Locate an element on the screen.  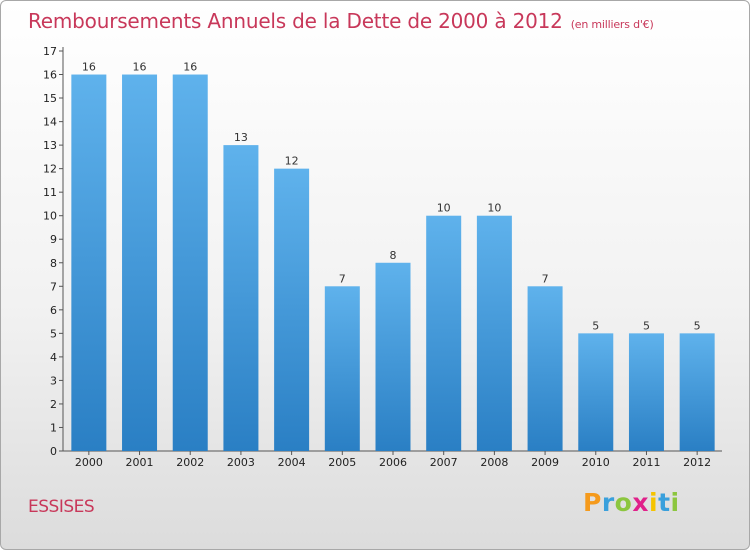
y-tick-label: 2 is located at coordinates (53, 404).